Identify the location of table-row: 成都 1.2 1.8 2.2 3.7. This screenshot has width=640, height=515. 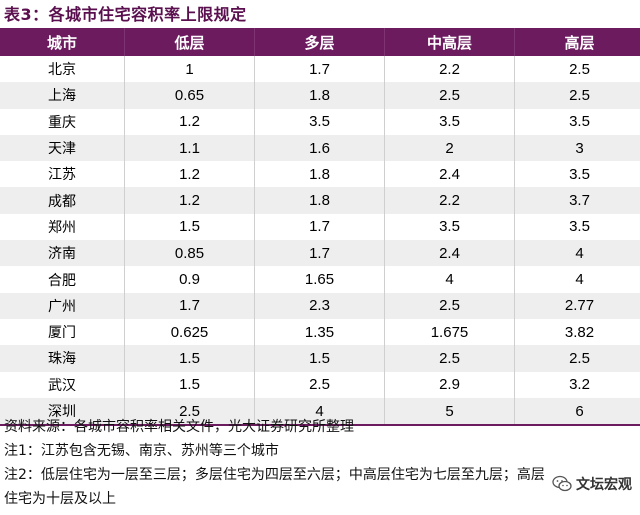
(320, 200).